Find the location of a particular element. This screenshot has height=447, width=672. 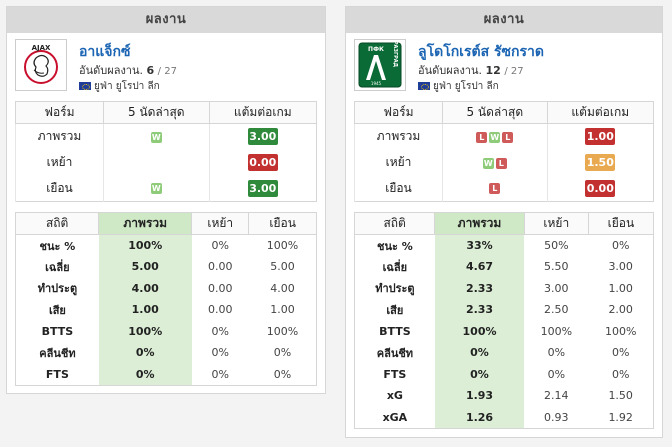

league-name: ยูฟ่า ยูโรปา ลีก is located at coordinates (127, 86).